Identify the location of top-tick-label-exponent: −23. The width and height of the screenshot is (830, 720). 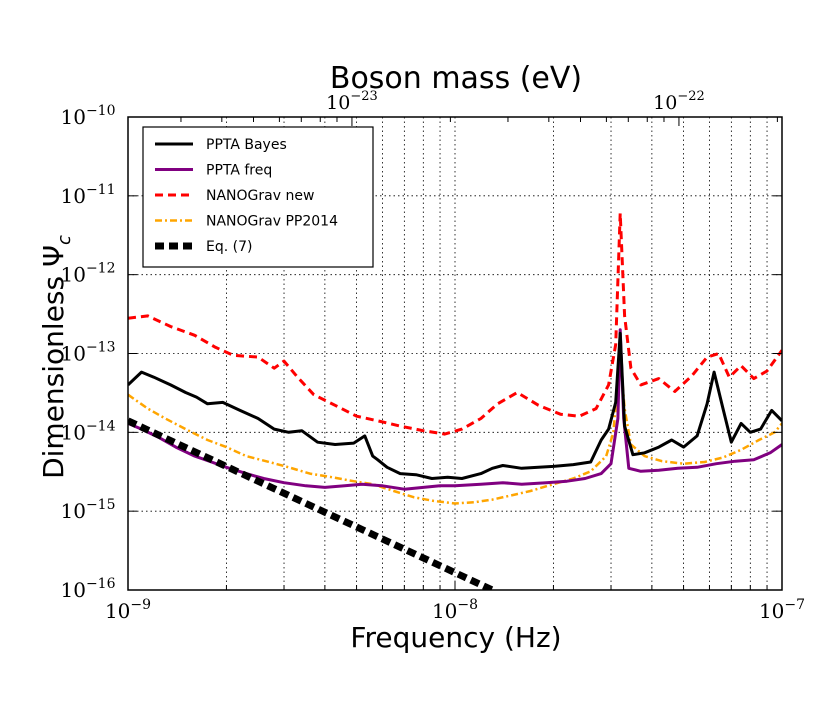
(363, 96).